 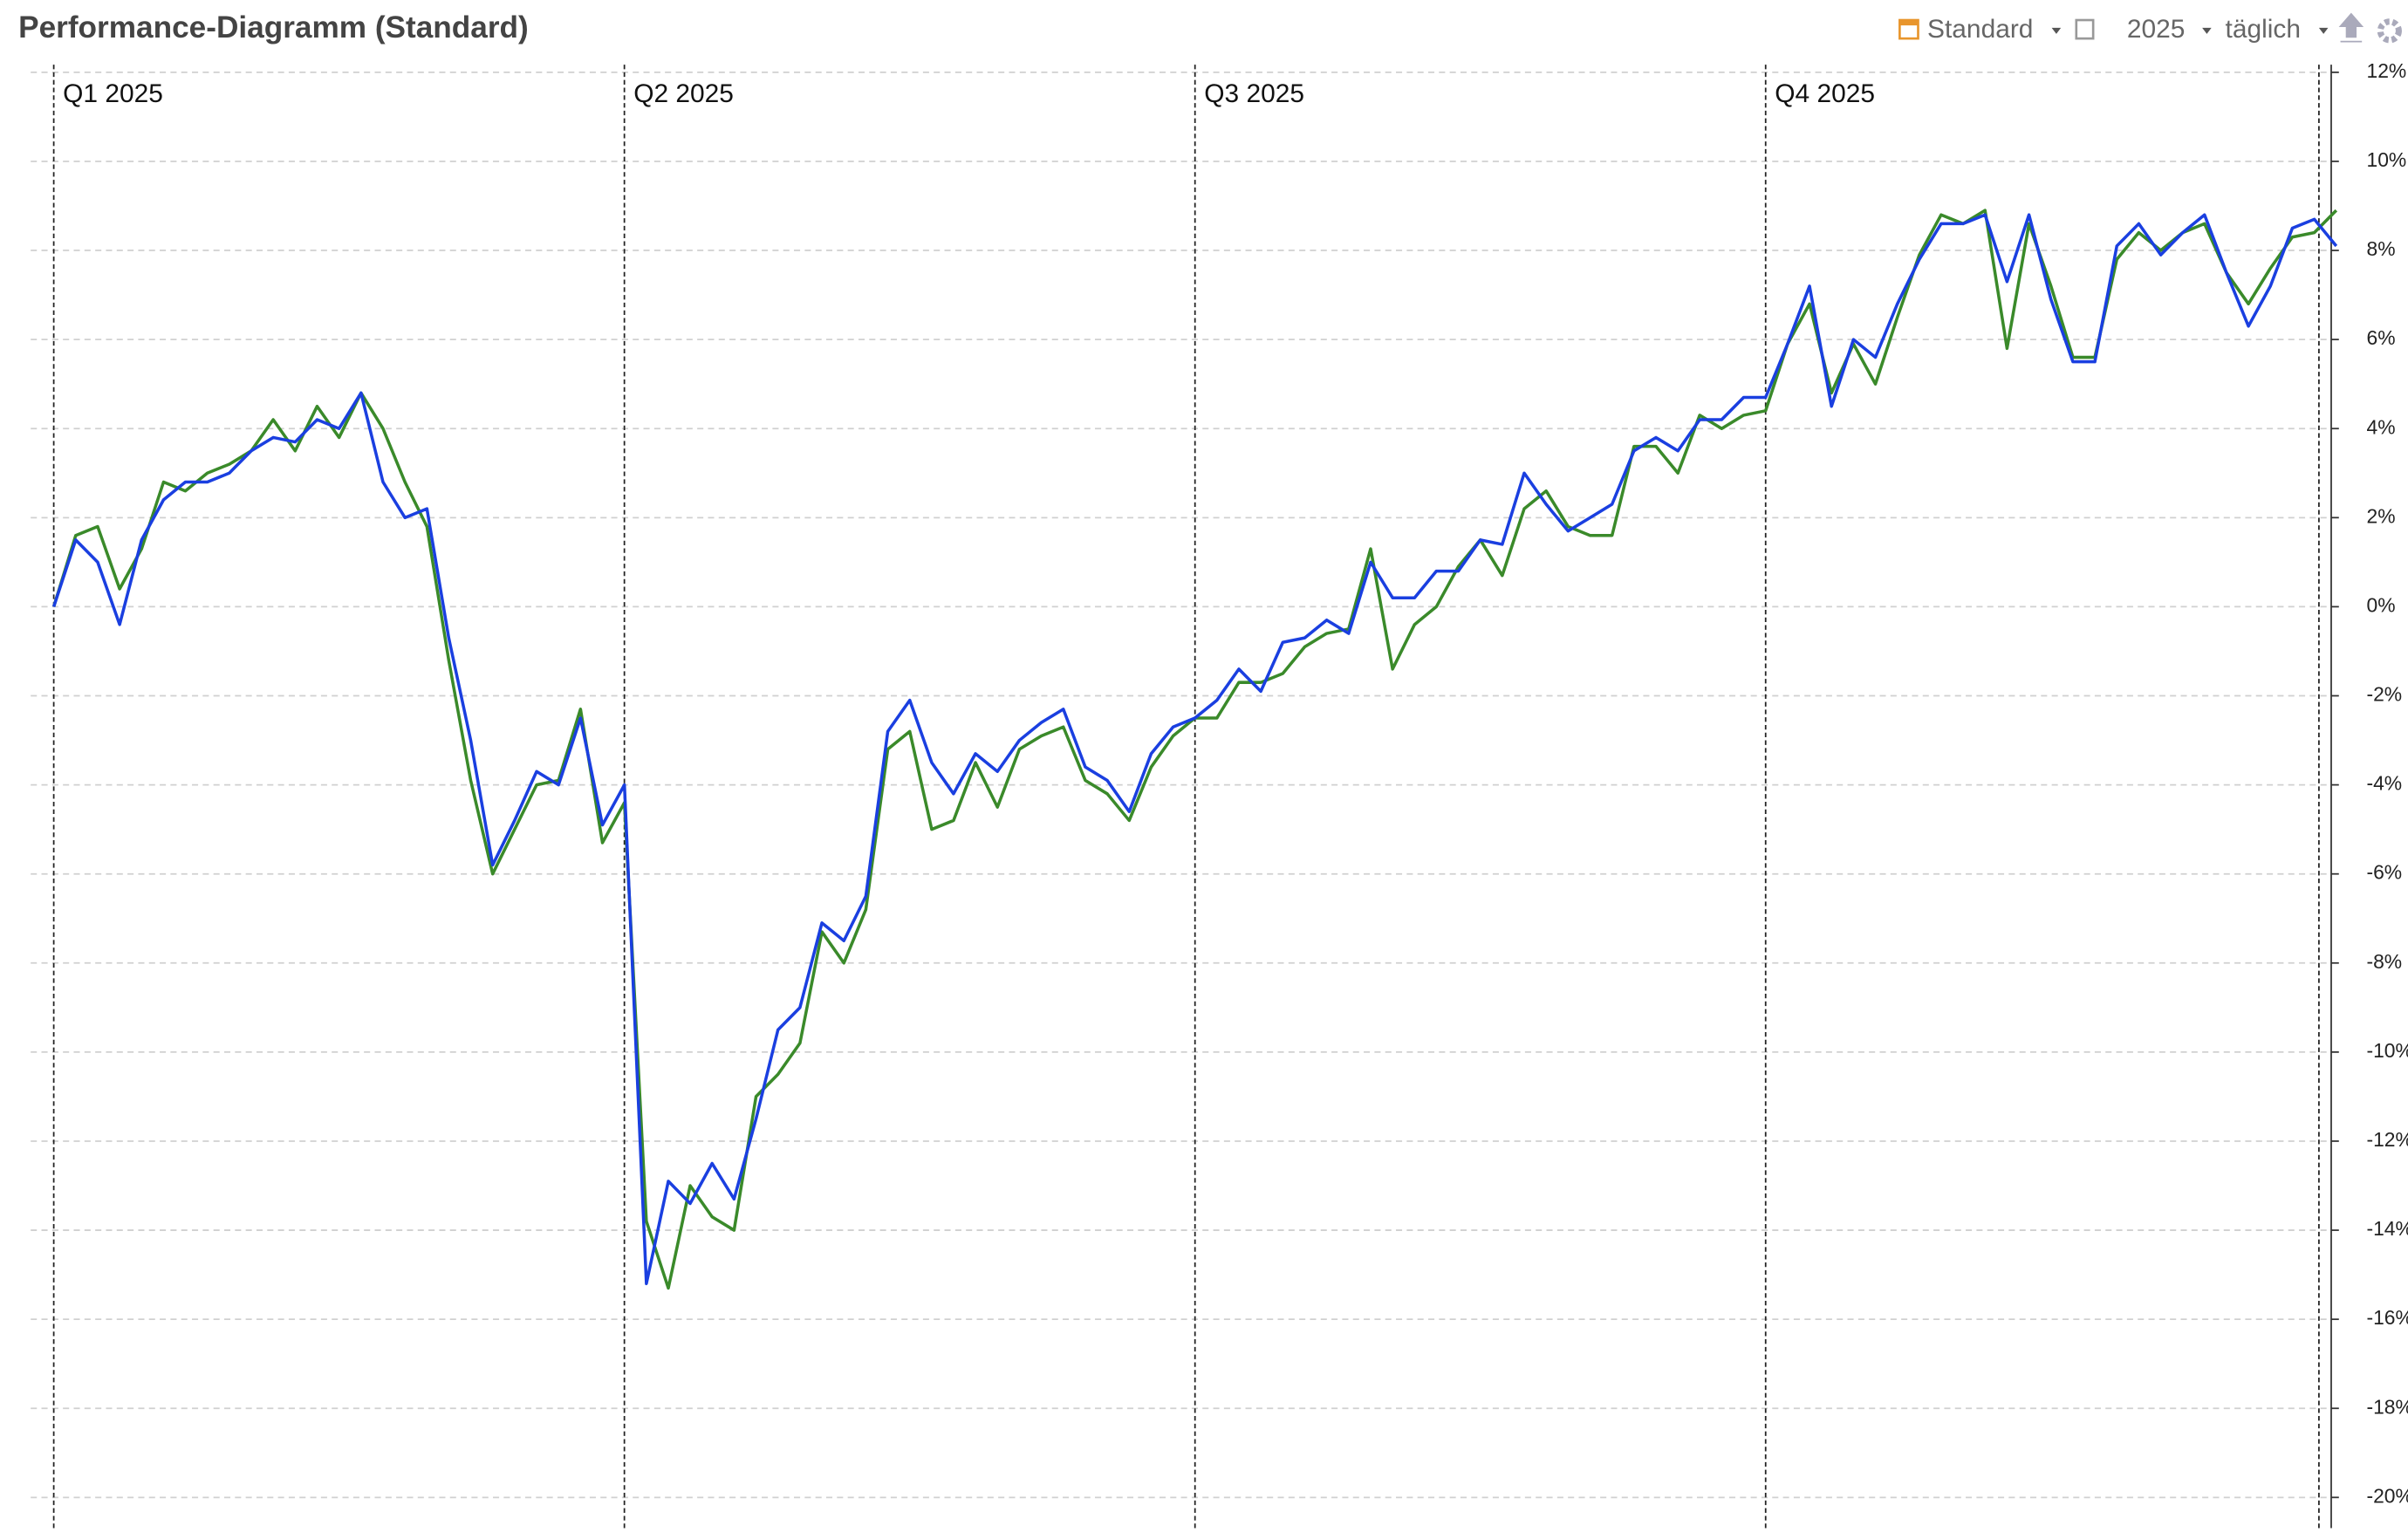 What do you see at coordinates (2380, 604) in the screenshot?
I see `y-tick-label: 0%` at bounding box center [2380, 604].